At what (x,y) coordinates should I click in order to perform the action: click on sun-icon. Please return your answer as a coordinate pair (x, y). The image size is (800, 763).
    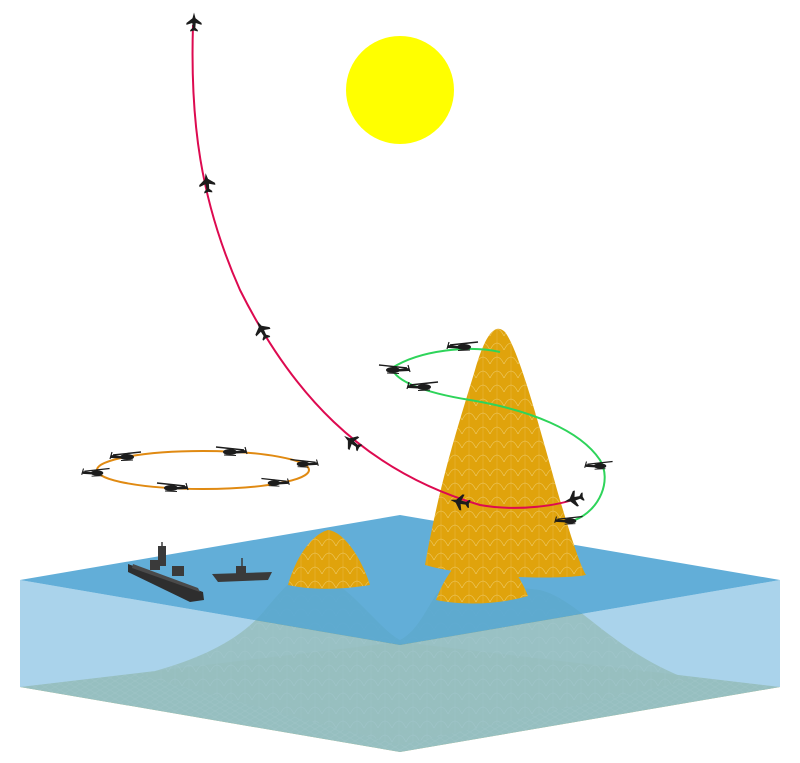
    Looking at the image, I should click on (400, 90).